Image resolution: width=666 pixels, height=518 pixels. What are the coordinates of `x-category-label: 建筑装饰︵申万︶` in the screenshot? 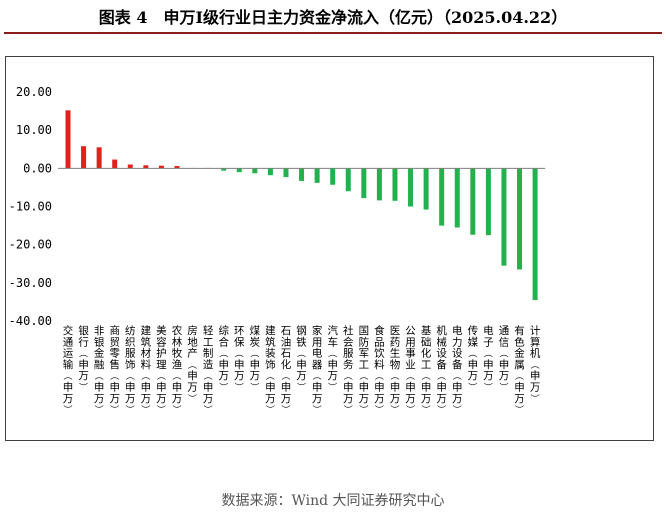 It's located at (270, 370).